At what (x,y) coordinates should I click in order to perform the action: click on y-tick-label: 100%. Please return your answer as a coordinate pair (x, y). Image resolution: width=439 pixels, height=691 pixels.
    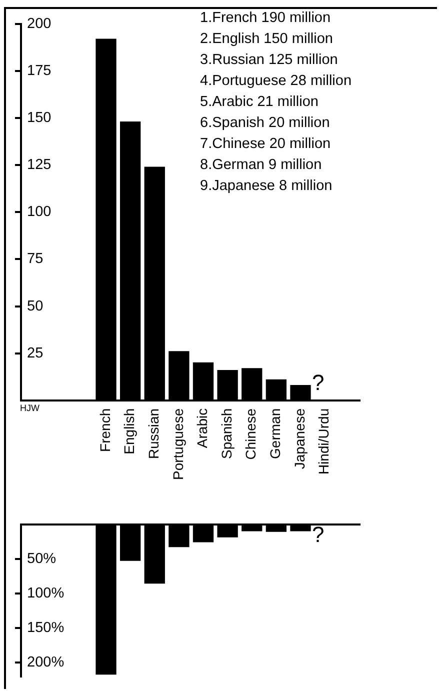
    Looking at the image, I should click on (45, 594).